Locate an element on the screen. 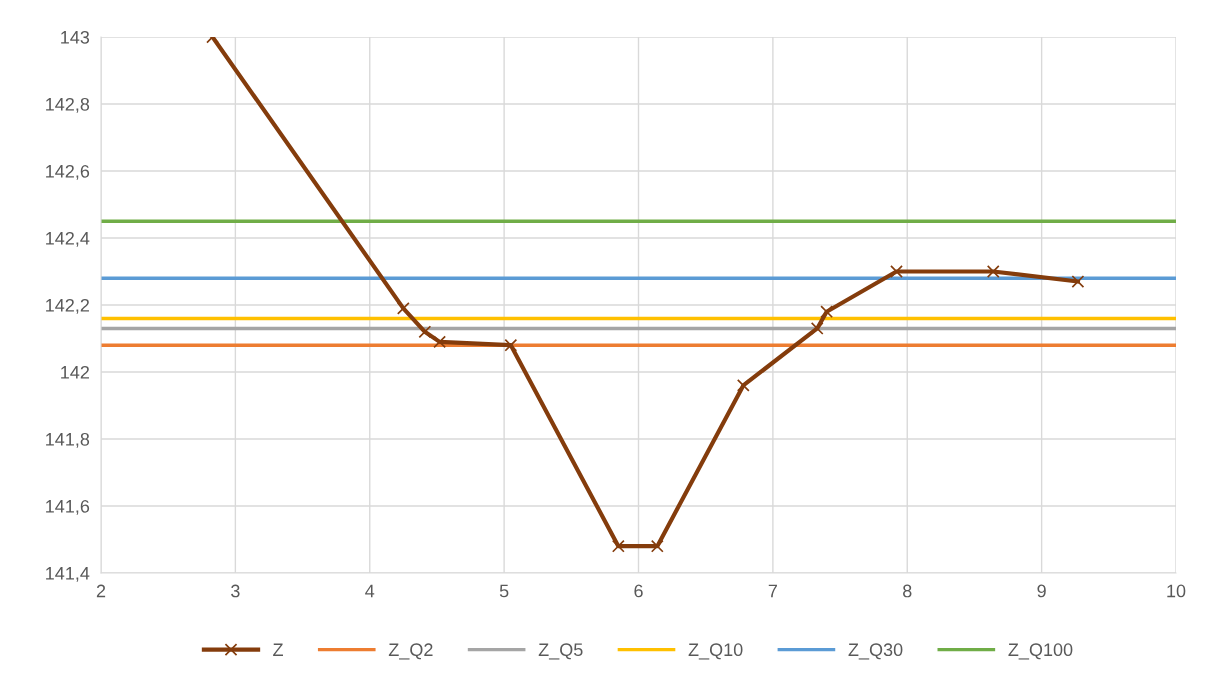 The height and width of the screenshot is (688, 1215). legend-label: Z_Q2 is located at coordinates (410, 651).